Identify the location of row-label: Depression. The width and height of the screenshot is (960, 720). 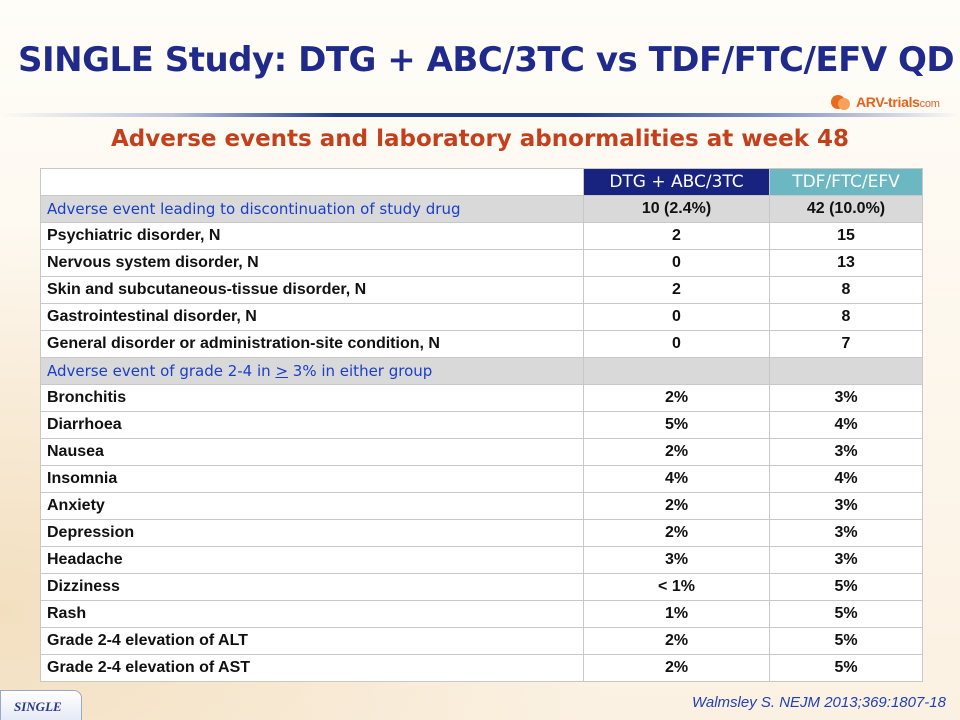
(312, 533).